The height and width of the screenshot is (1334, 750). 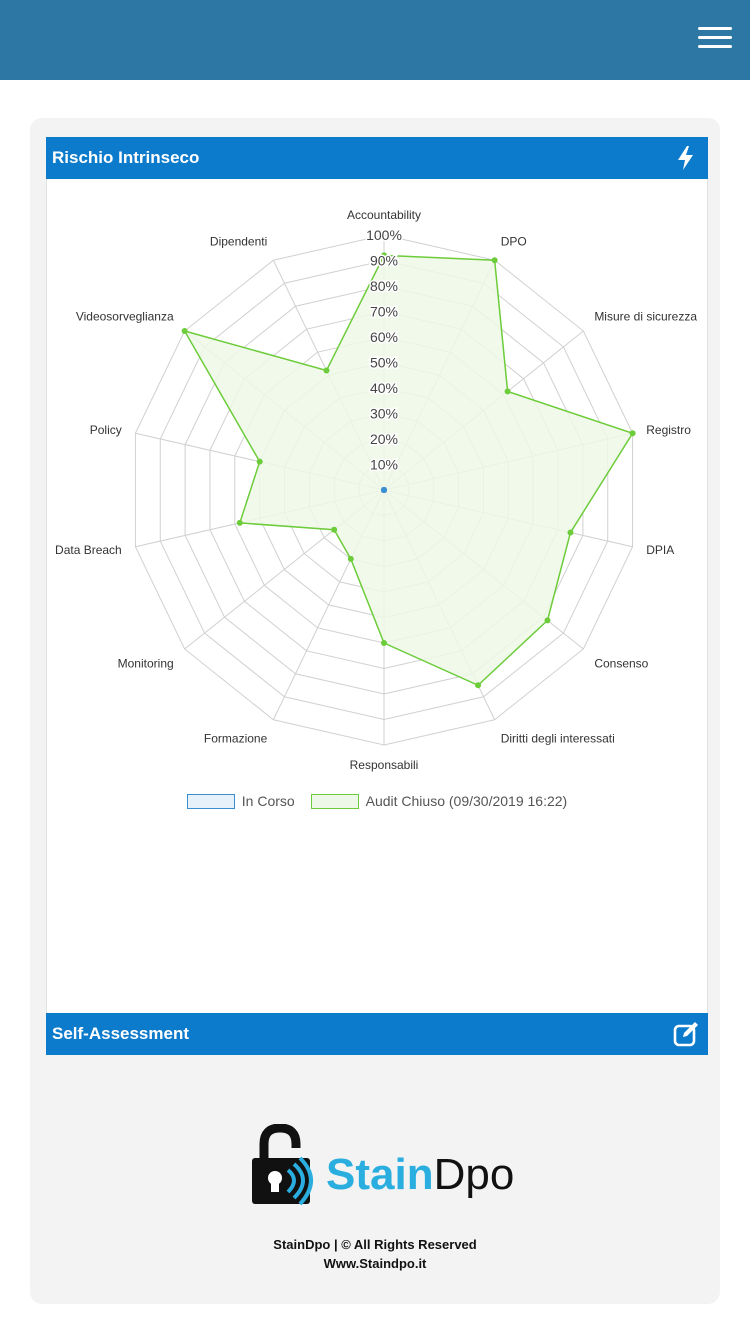 I want to click on radar-category-label: DPIA, so click(x=660, y=550).